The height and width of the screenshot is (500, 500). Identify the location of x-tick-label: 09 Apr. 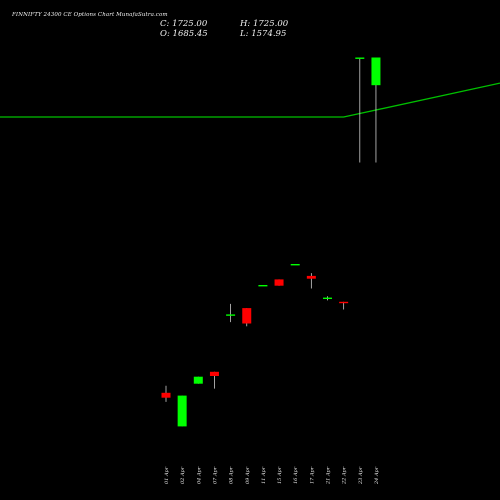
(248, 475).